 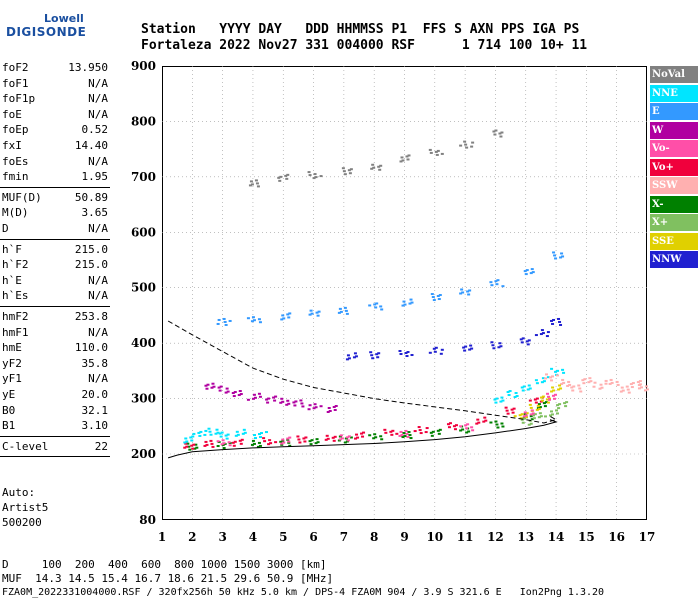 I want to click on x-tick-label: 15, so click(x=586, y=537).